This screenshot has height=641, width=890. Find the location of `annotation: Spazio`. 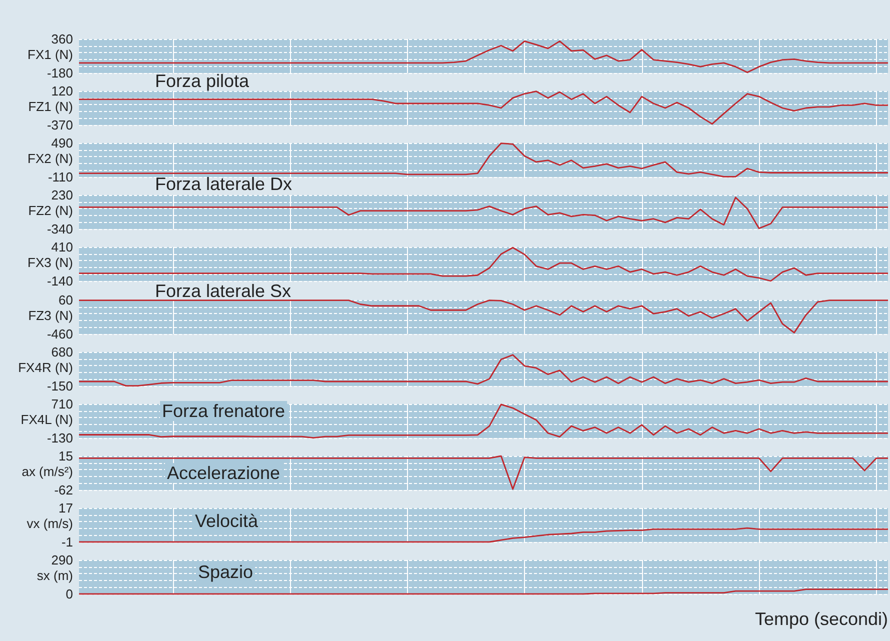

annotation: Spazio is located at coordinates (226, 572).